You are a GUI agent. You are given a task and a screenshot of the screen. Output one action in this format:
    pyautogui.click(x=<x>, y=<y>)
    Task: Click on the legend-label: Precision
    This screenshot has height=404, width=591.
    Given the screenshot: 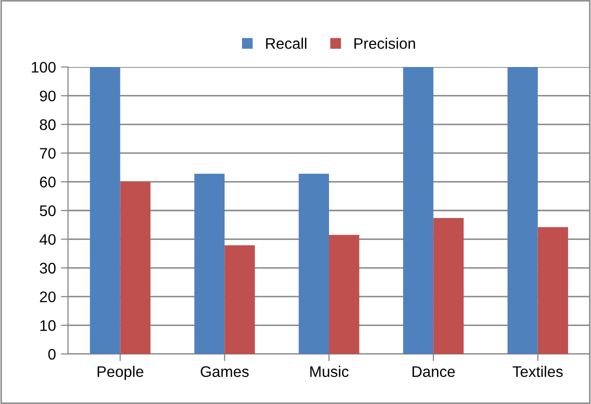 What is the action you would take?
    pyautogui.click(x=385, y=43)
    